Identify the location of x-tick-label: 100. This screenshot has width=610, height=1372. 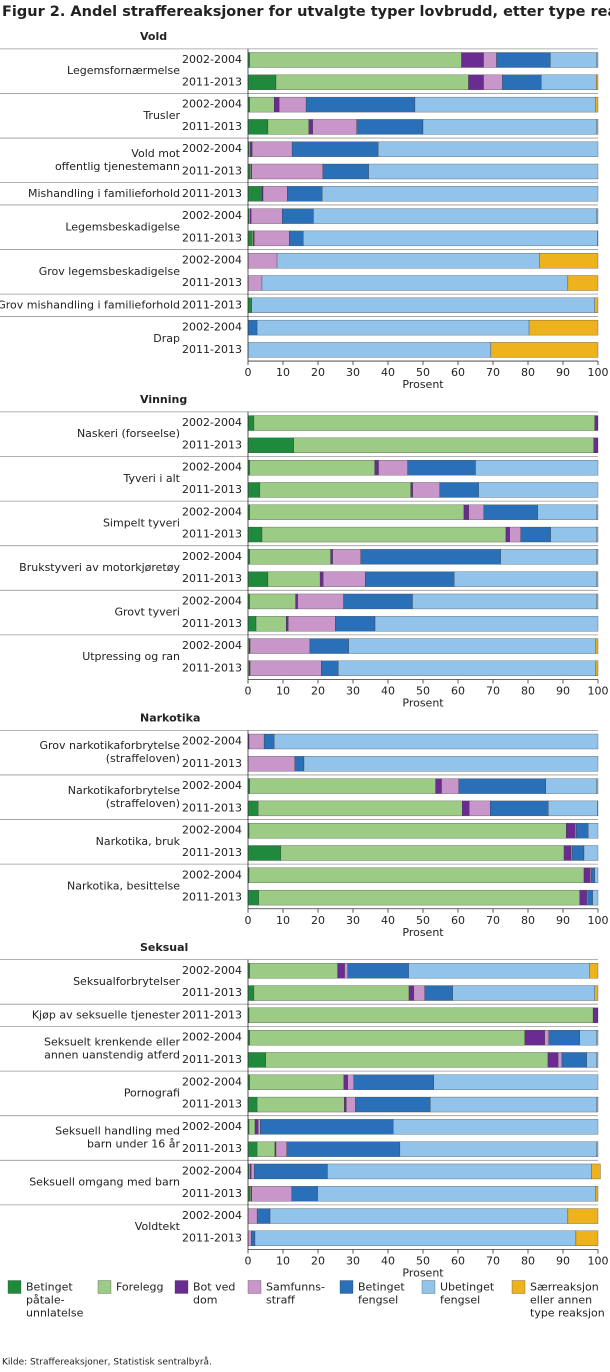
(598, 372).